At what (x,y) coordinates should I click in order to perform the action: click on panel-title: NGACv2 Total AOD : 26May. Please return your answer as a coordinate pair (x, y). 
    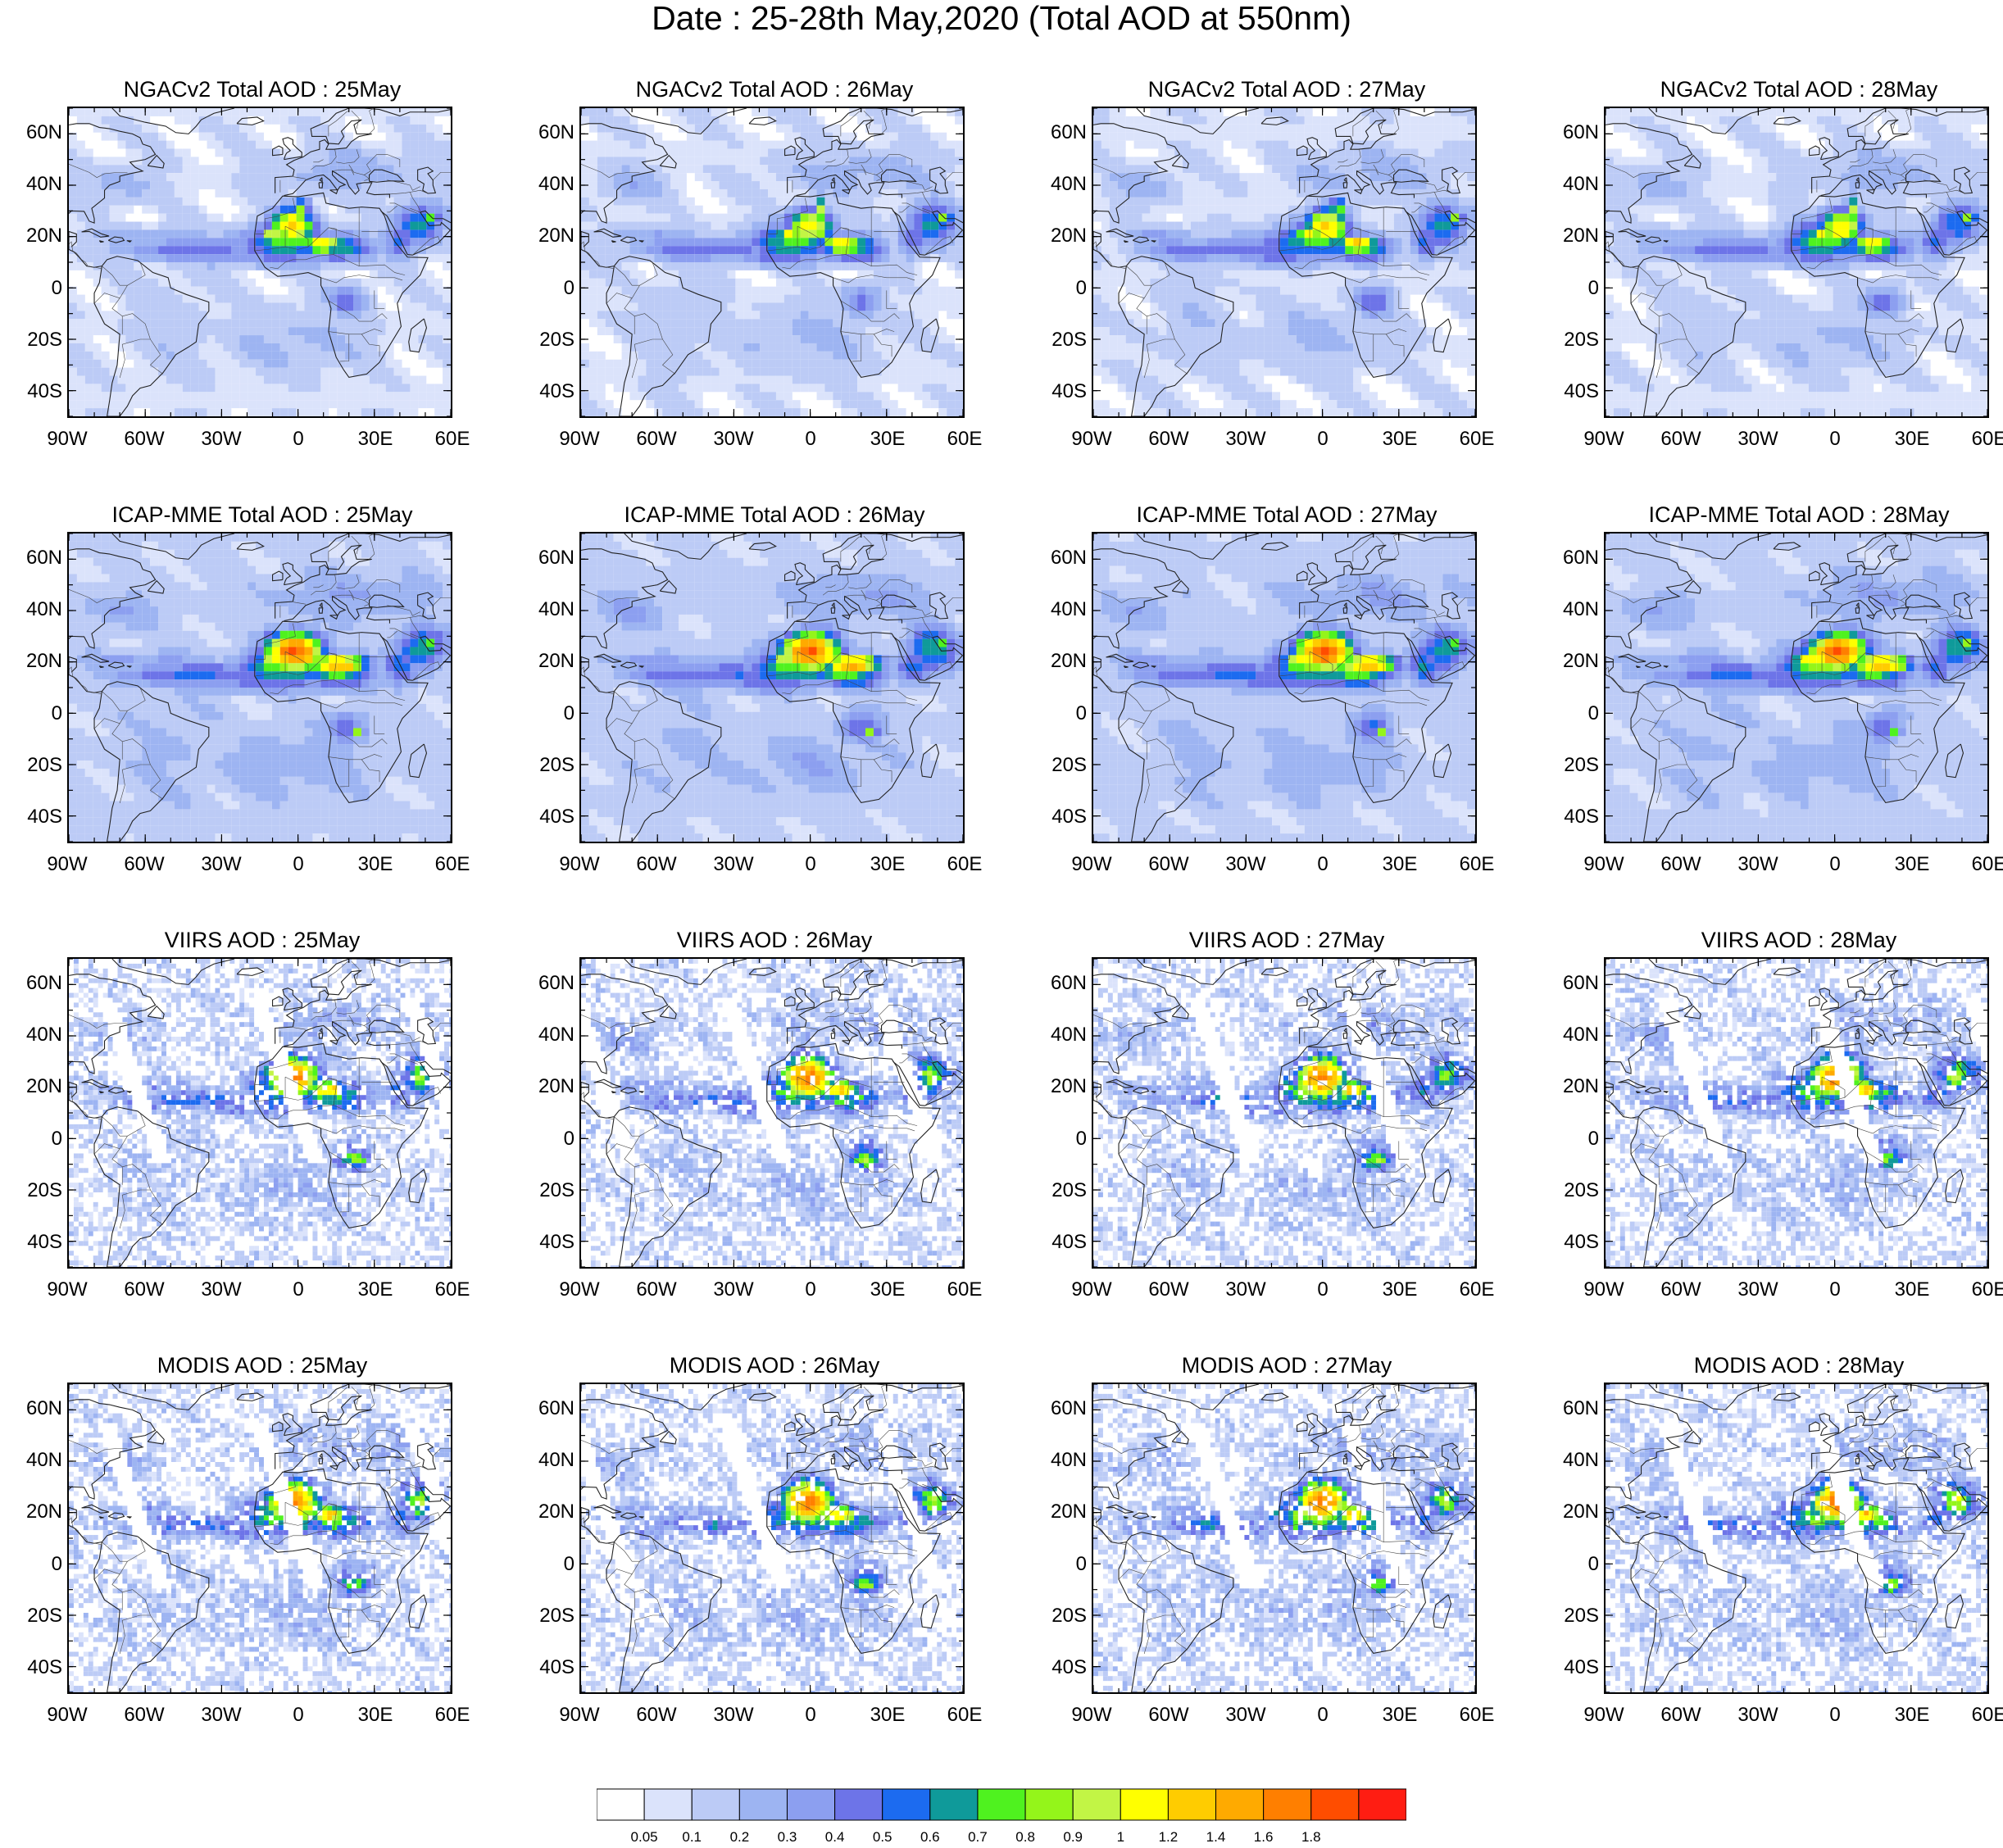
    Looking at the image, I should click on (774, 90).